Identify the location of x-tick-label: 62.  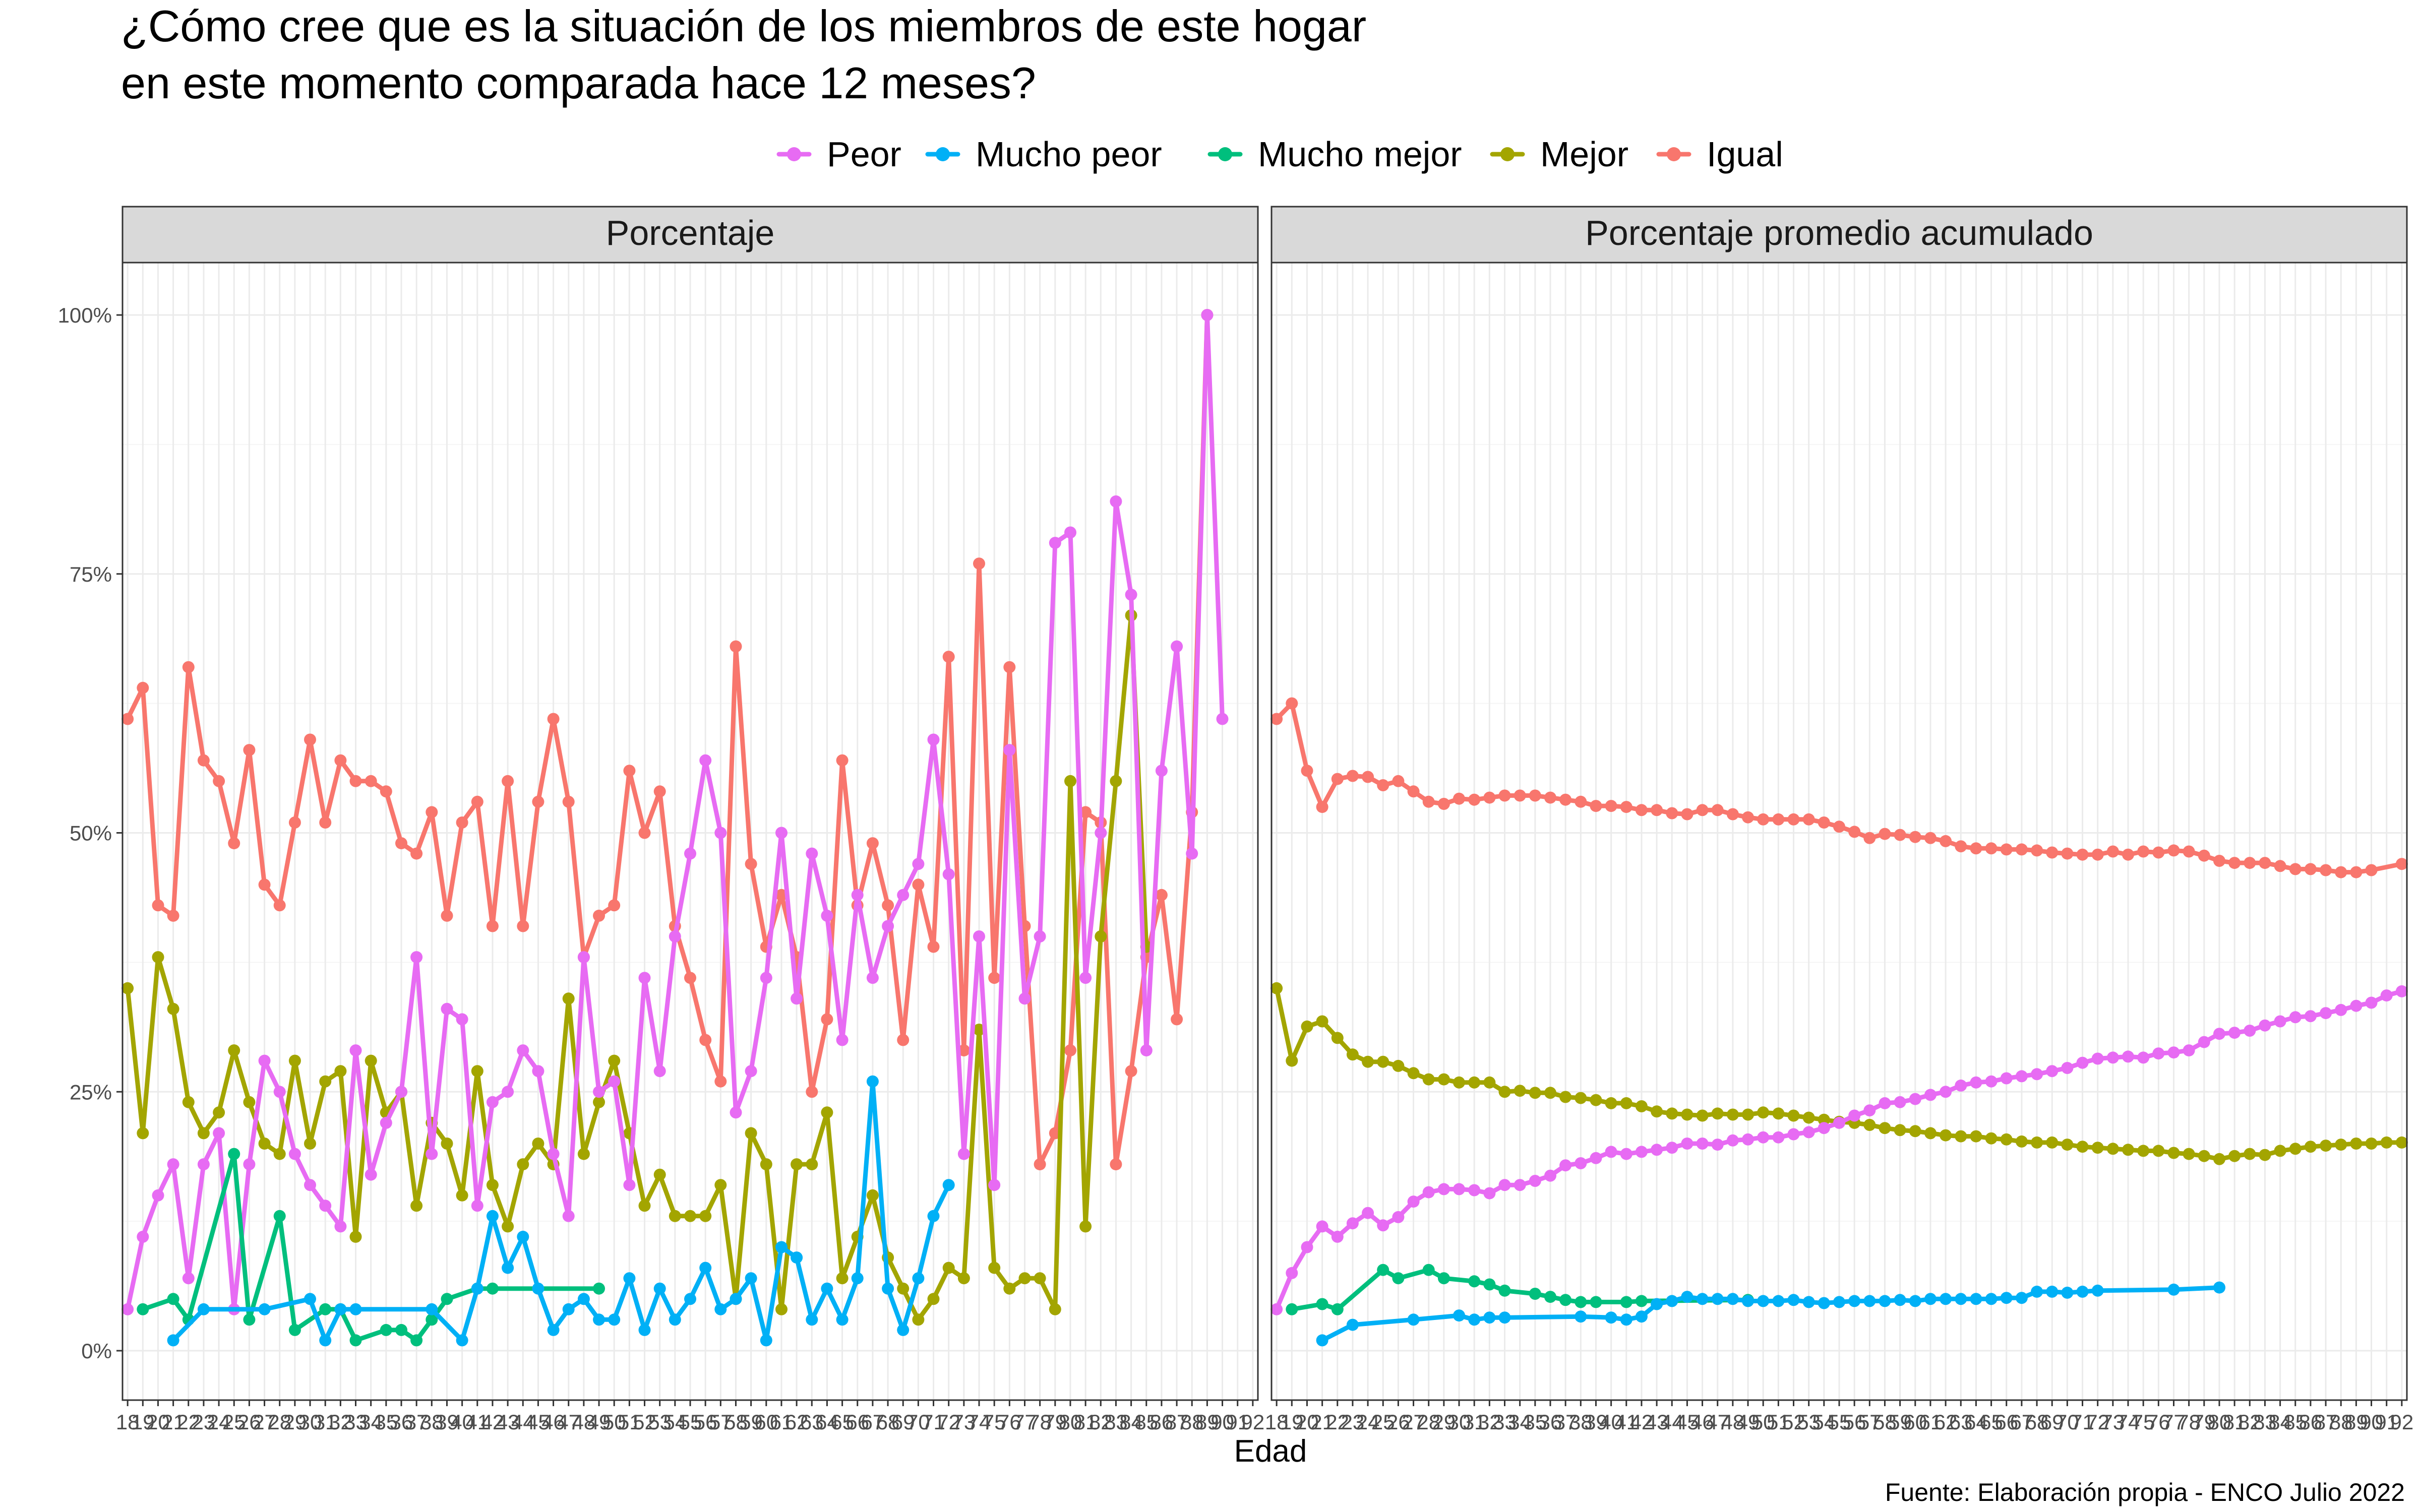
(1946, 1422).